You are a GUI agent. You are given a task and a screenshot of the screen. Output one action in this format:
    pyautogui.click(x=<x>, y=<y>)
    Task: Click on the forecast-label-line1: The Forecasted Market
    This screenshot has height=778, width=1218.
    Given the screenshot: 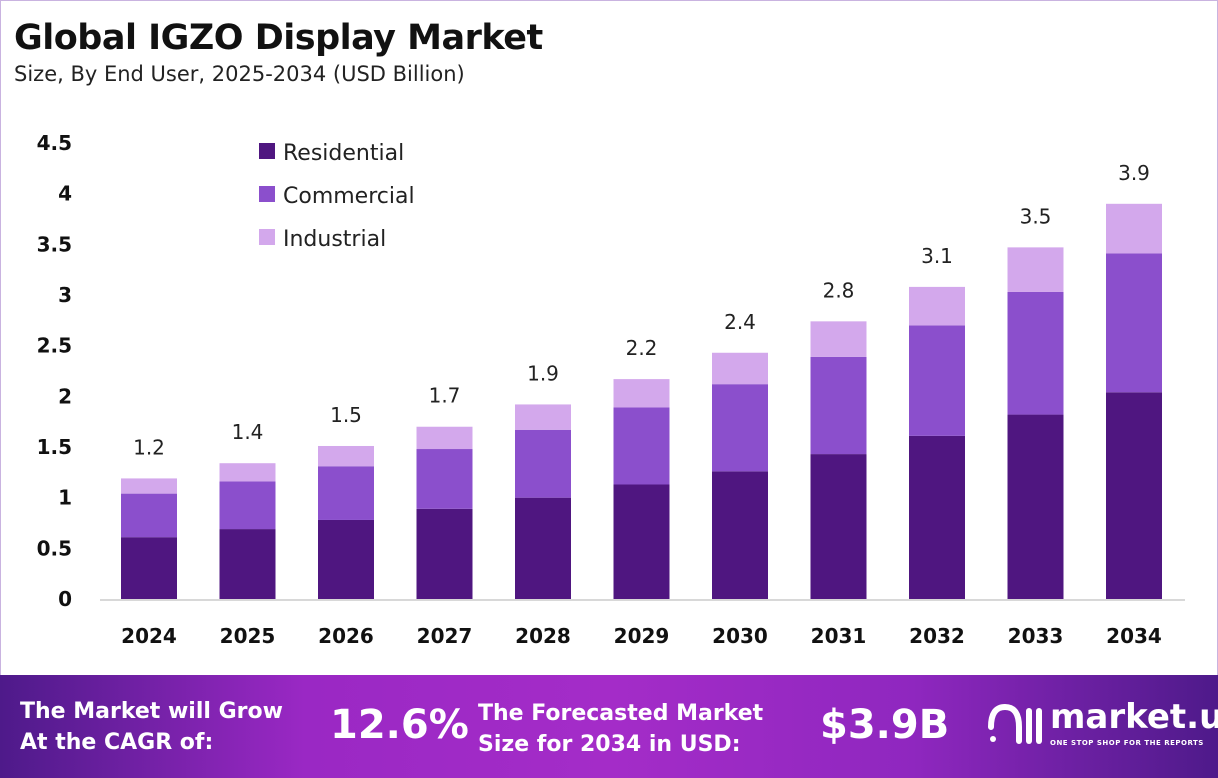 What is the action you would take?
    pyautogui.click(x=621, y=713)
    